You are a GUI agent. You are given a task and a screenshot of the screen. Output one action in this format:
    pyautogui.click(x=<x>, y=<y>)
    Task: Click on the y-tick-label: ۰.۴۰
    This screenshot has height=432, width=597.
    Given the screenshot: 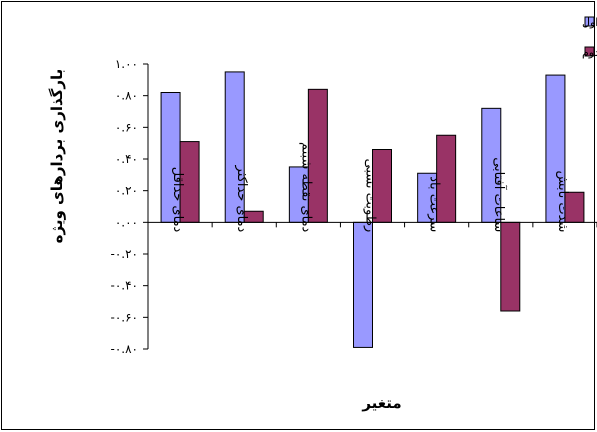 What is the action you would take?
    pyautogui.click(x=126, y=159)
    